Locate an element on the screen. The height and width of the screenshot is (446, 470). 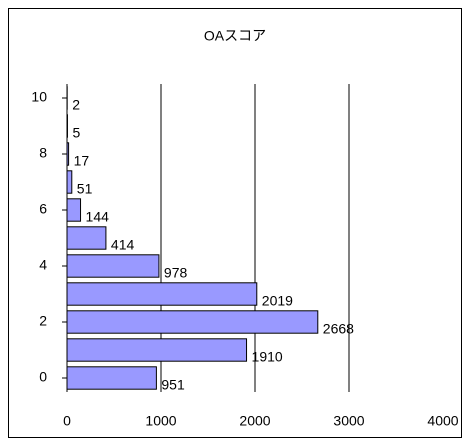
data-label: 2 is located at coordinates (76, 105).